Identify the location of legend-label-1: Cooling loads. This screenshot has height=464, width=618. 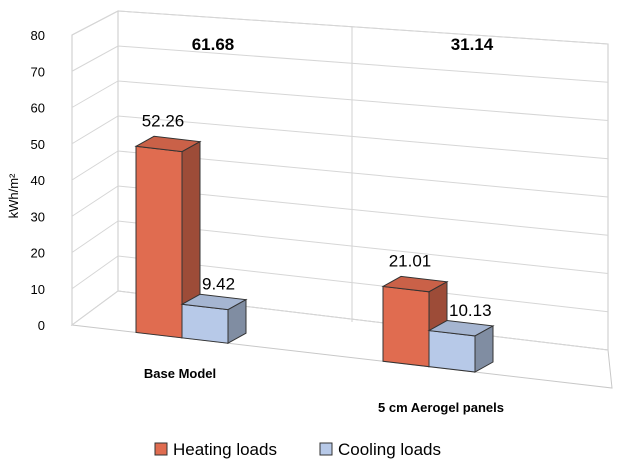
(389, 449).